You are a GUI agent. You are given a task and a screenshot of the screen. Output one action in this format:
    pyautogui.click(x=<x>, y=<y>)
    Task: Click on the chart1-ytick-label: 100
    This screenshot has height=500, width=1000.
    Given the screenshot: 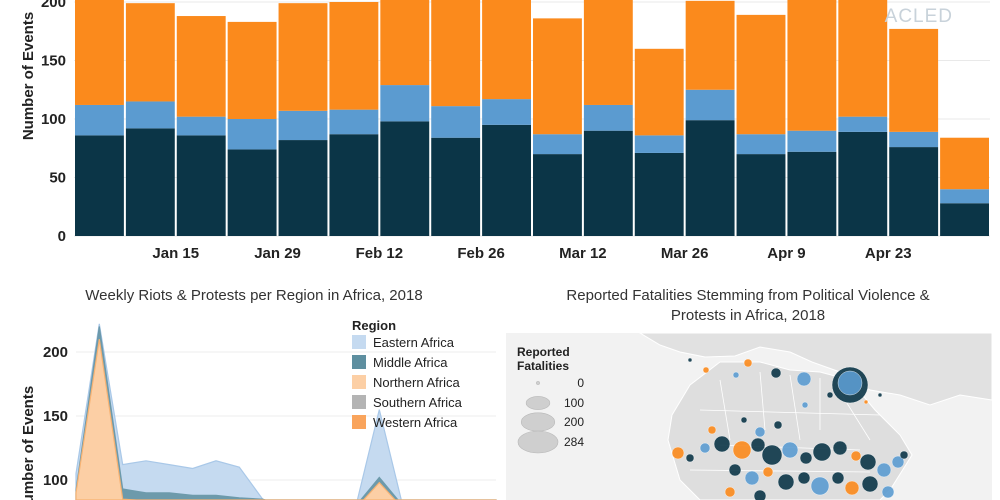 What is the action you would take?
    pyautogui.click(x=53, y=119)
    